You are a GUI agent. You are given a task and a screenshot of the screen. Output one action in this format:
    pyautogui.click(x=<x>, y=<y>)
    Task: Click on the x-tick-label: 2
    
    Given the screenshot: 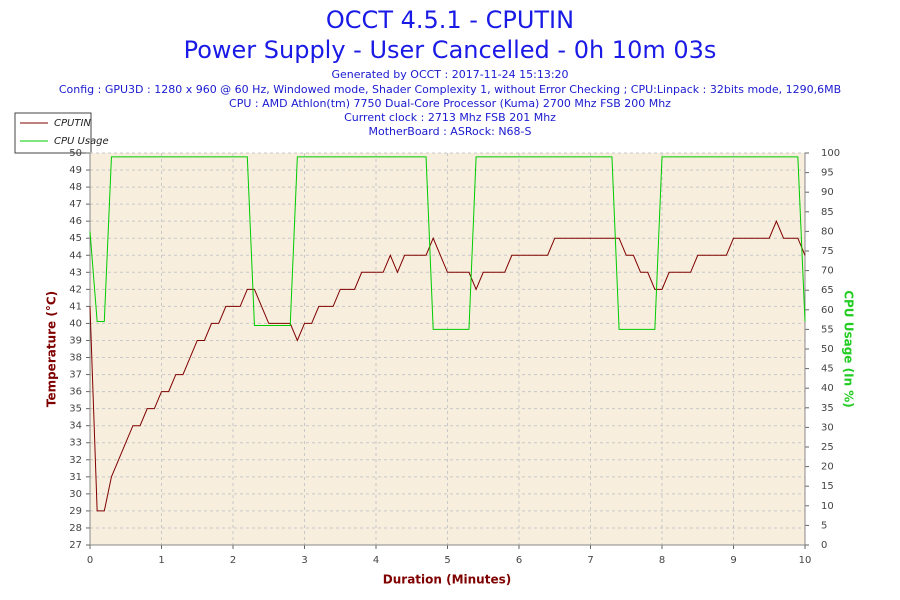 What is the action you would take?
    pyautogui.click(x=233, y=560)
    